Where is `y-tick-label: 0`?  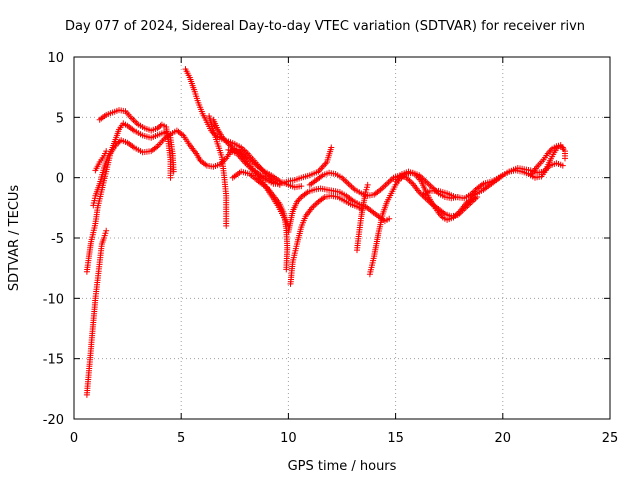 y-tick-label: 0 is located at coordinates (60, 179).